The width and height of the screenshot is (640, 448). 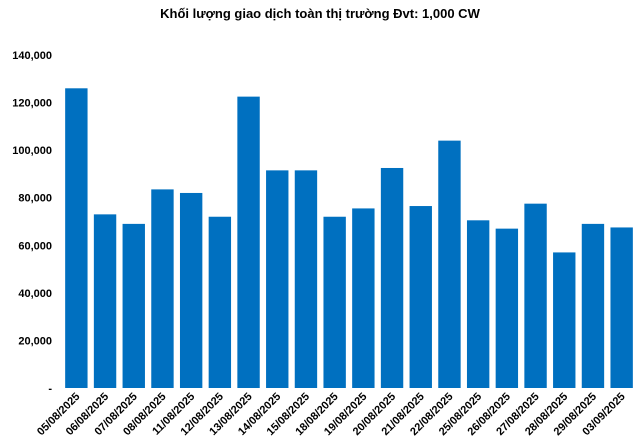 I want to click on y-tick-label: 100,000, so click(x=32, y=151).